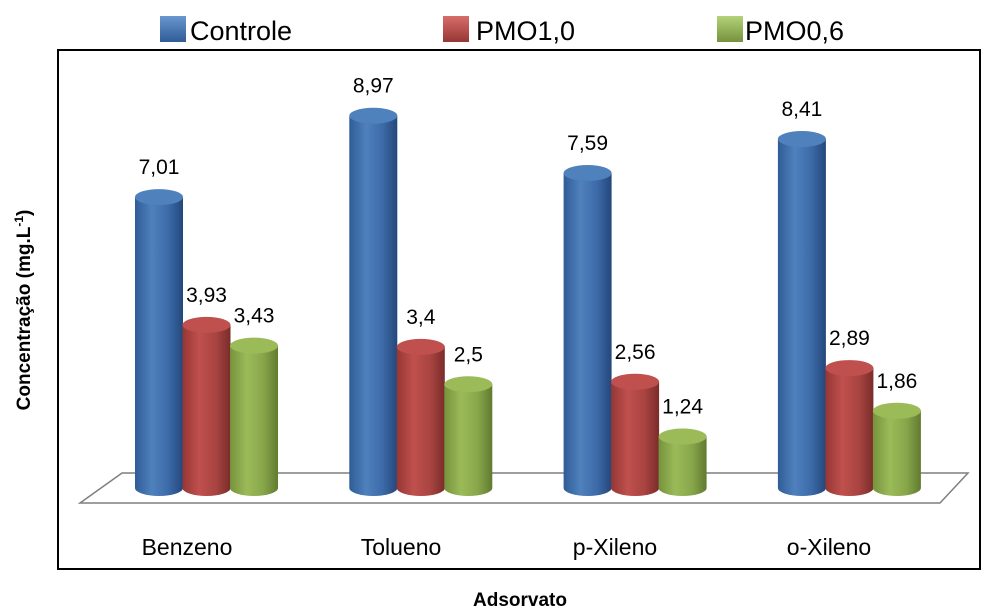  What do you see at coordinates (456, 29) in the screenshot?
I see `legend-swatch-pmo10` at bounding box center [456, 29].